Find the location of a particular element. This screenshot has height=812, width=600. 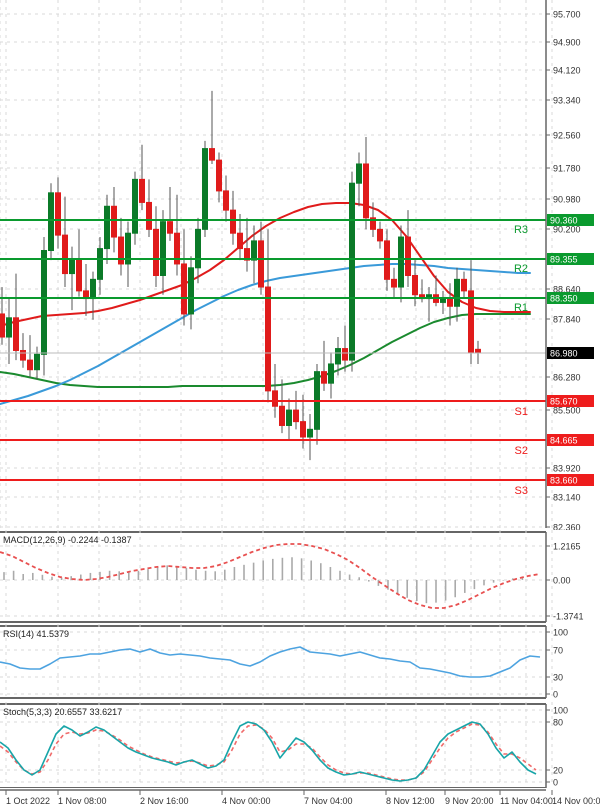

price-tick-label: 95.700 is located at coordinates (567, 15).